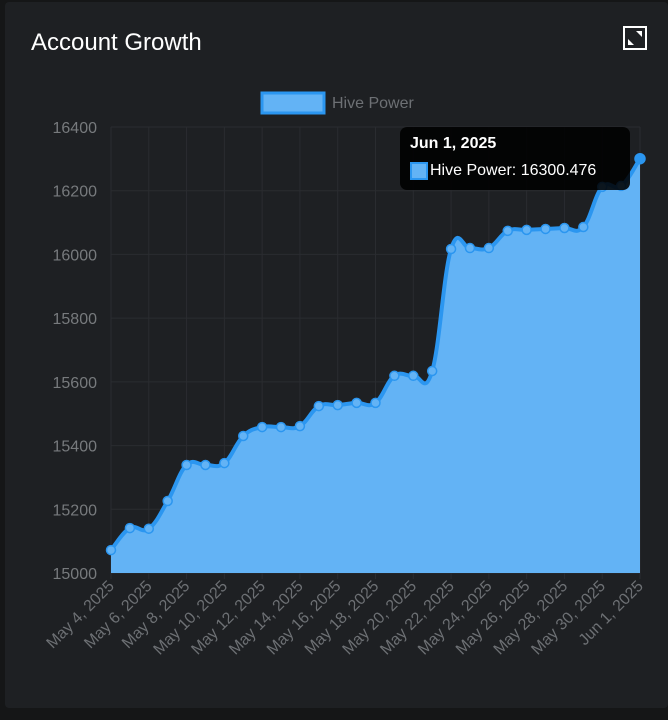 The width and height of the screenshot is (668, 720). Describe the element at coordinates (419, 171) in the screenshot. I see `tooltip-swatch` at that location.